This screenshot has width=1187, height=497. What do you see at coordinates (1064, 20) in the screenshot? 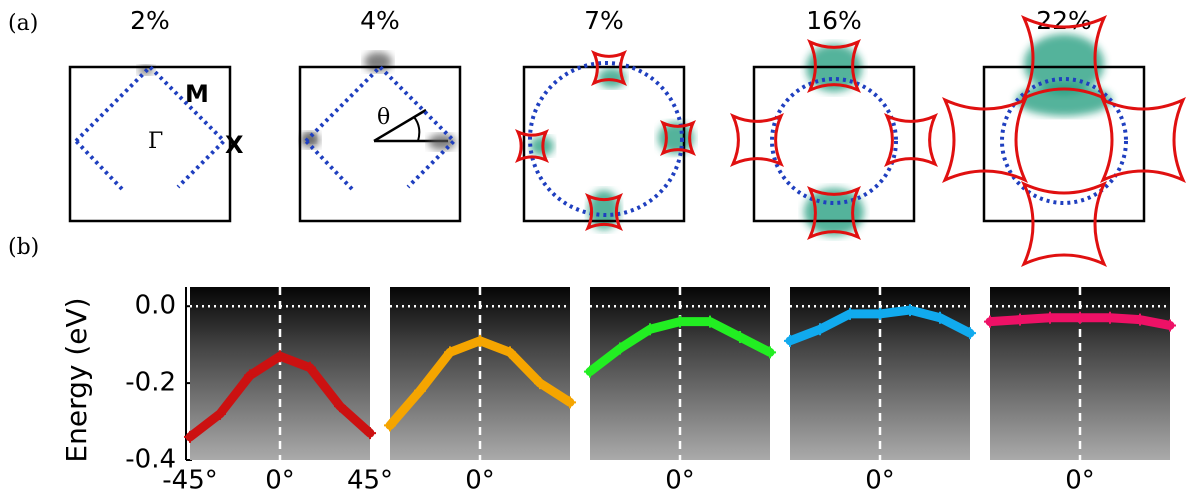
I see `doping-label: 22%` at bounding box center [1064, 20].